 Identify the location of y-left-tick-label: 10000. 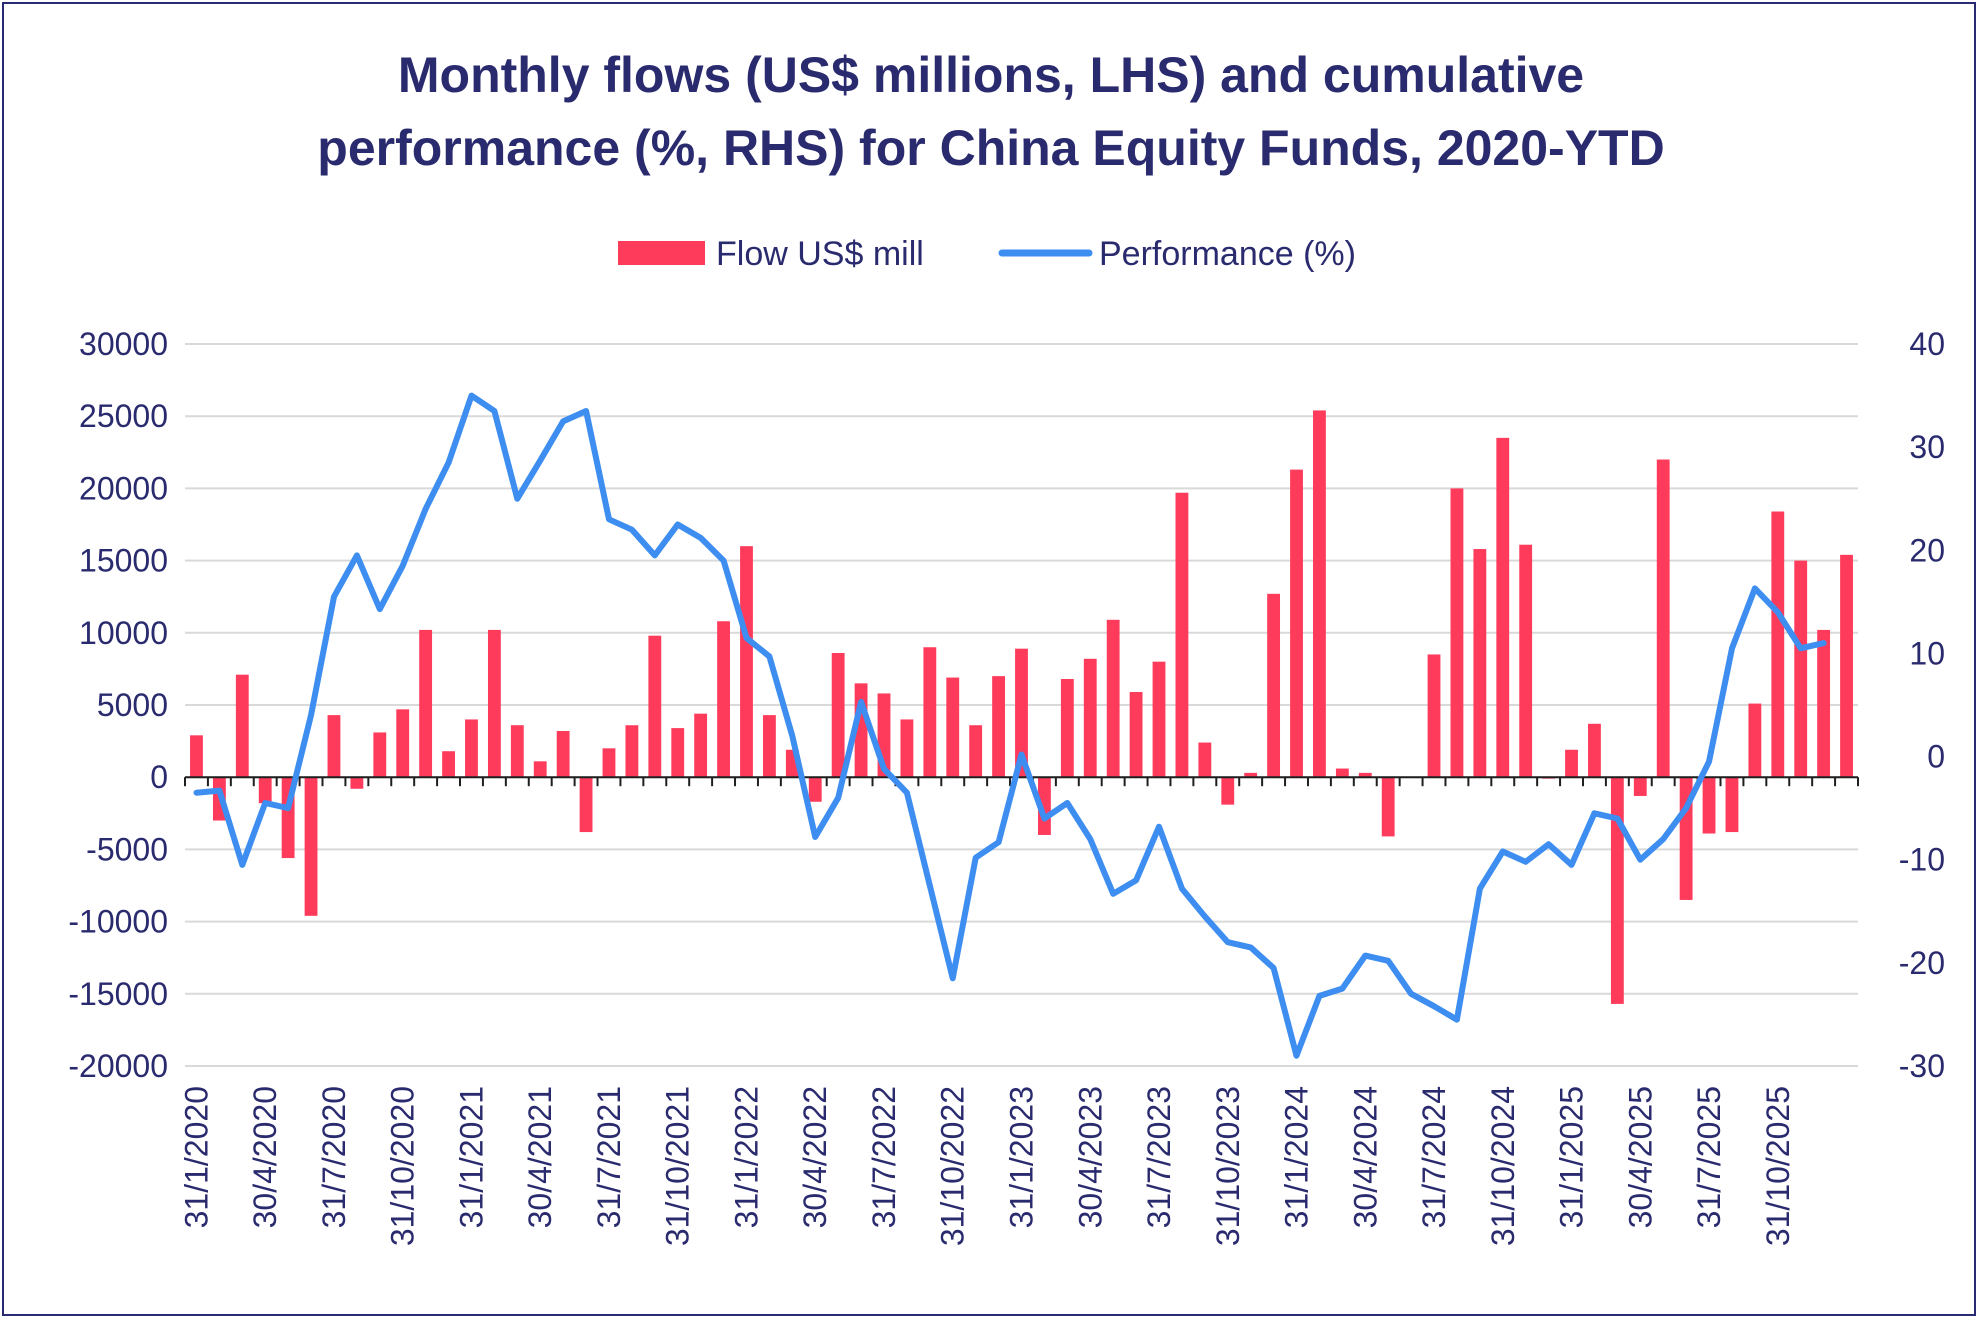
(123, 633).